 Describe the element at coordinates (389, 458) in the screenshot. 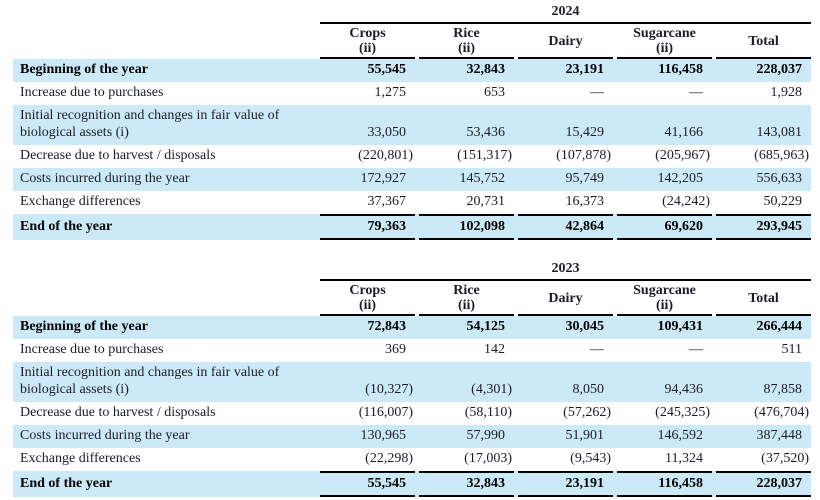

I see `cell-crops: (22,298)` at that location.